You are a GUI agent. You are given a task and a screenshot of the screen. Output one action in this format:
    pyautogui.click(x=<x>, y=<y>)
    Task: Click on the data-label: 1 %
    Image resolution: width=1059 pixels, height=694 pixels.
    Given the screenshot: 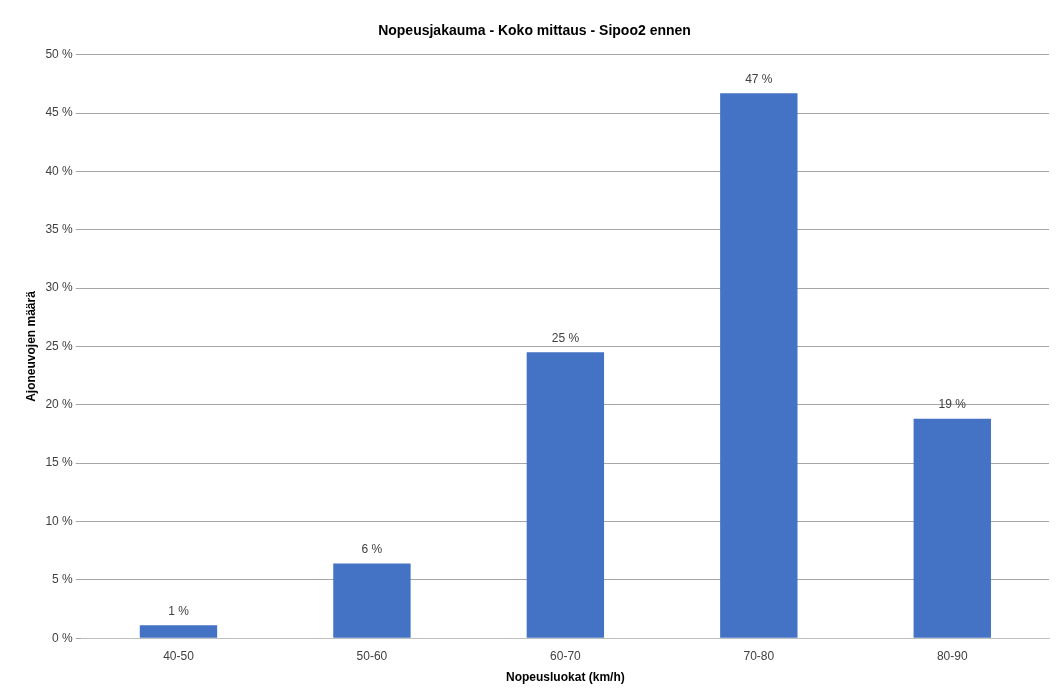 What is the action you would take?
    pyautogui.click(x=179, y=610)
    